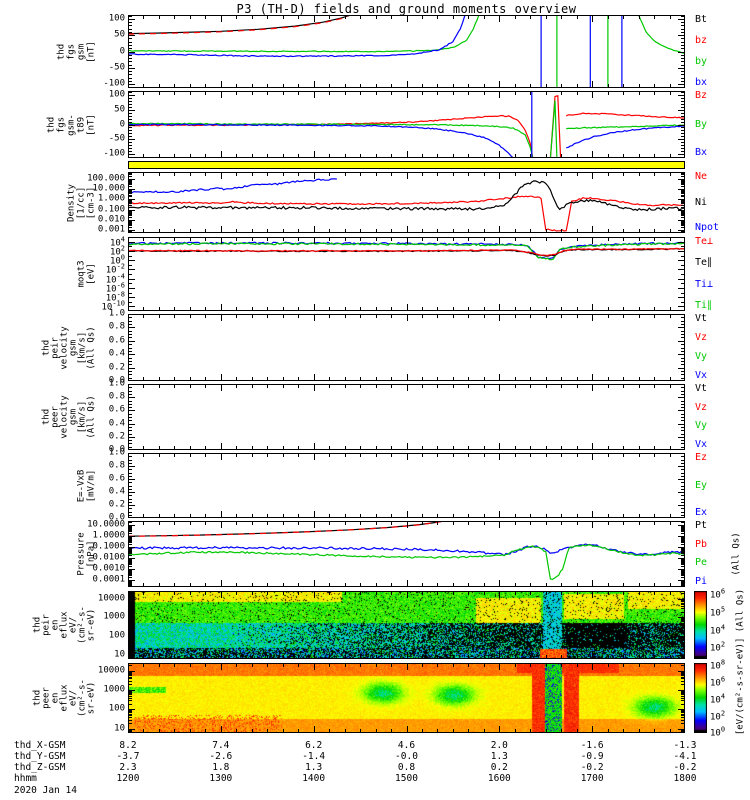  What do you see at coordinates (108, 568) in the screenshot?
I see `pressure-ytick-4: 0.0010` at bounding box center [108, 568].